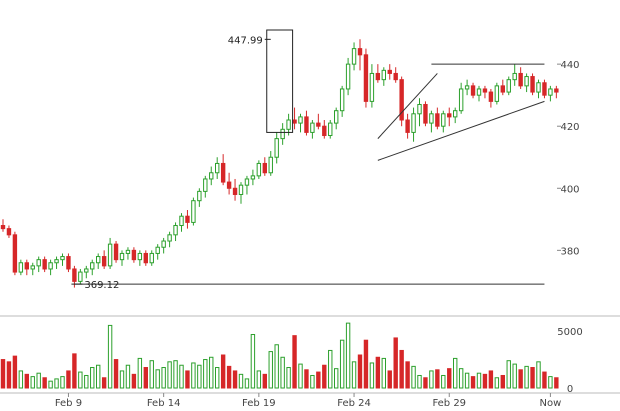 This screenshot has width=620, height=411. Describe the element at coordinates (569, 189) in the screenshot. I see `price-tick-label: 400` at that location.